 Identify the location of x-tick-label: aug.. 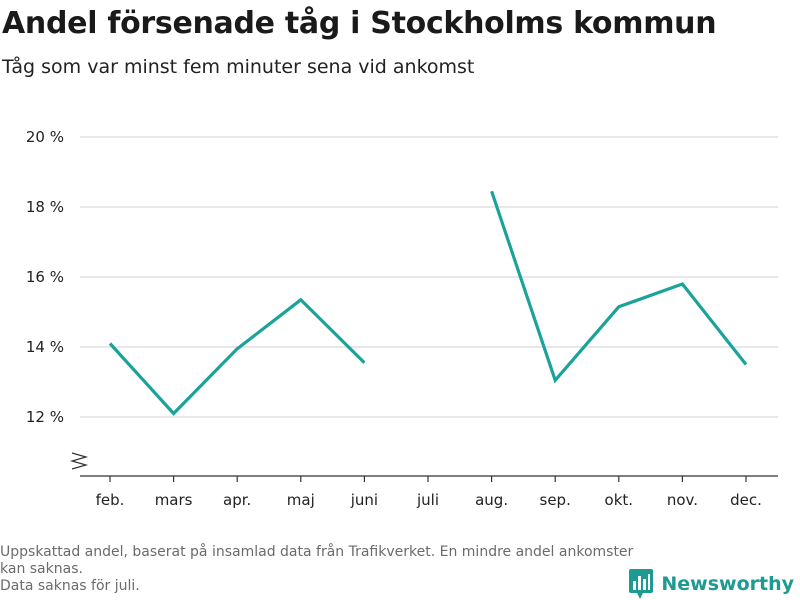
(491, 500).